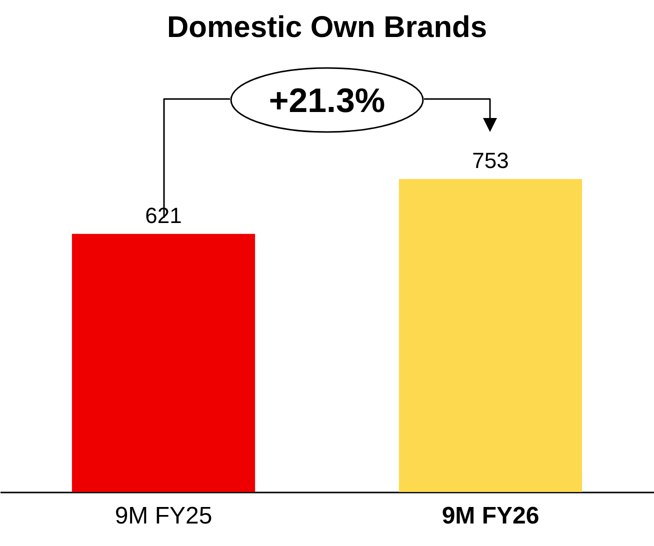 Image resolution: width=654 pixels, height=546 pixels. I want to click on x-tick-label: 9M FY25, so click(163, 516).